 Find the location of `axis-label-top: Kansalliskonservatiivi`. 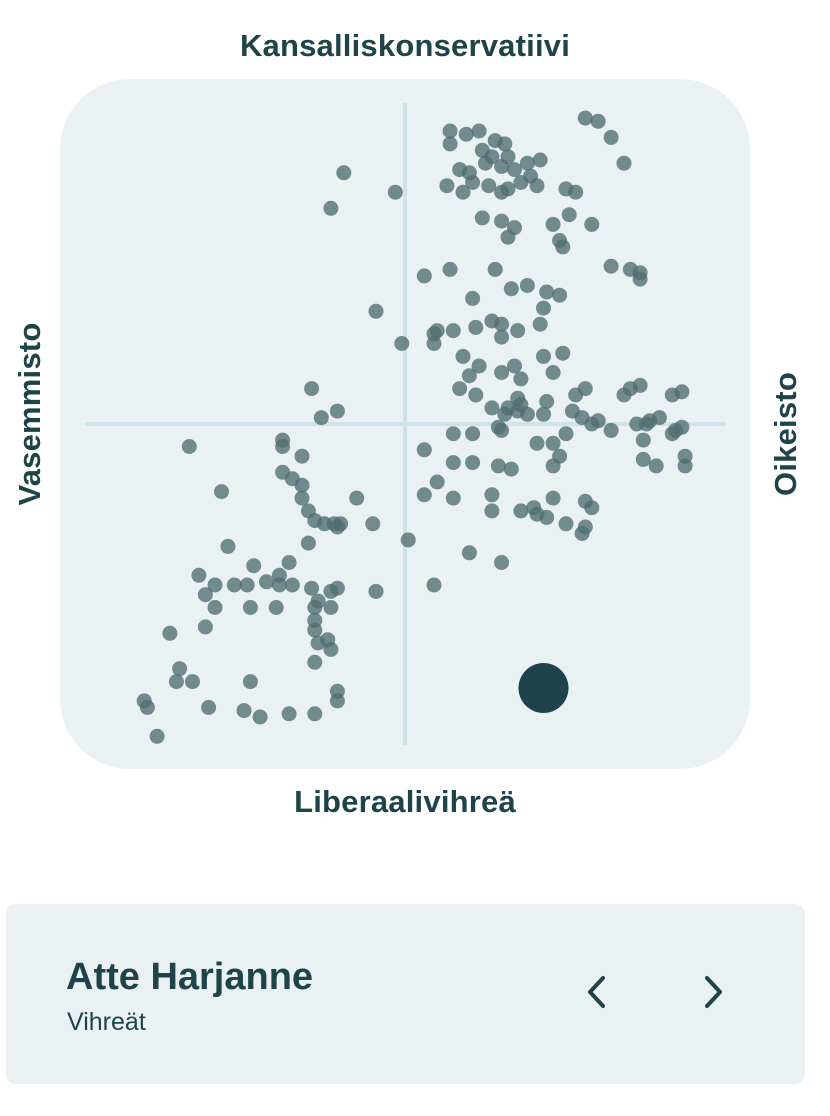

axis-label-top: Kansalliskonservatiivi is located at coordinates (405, 45).